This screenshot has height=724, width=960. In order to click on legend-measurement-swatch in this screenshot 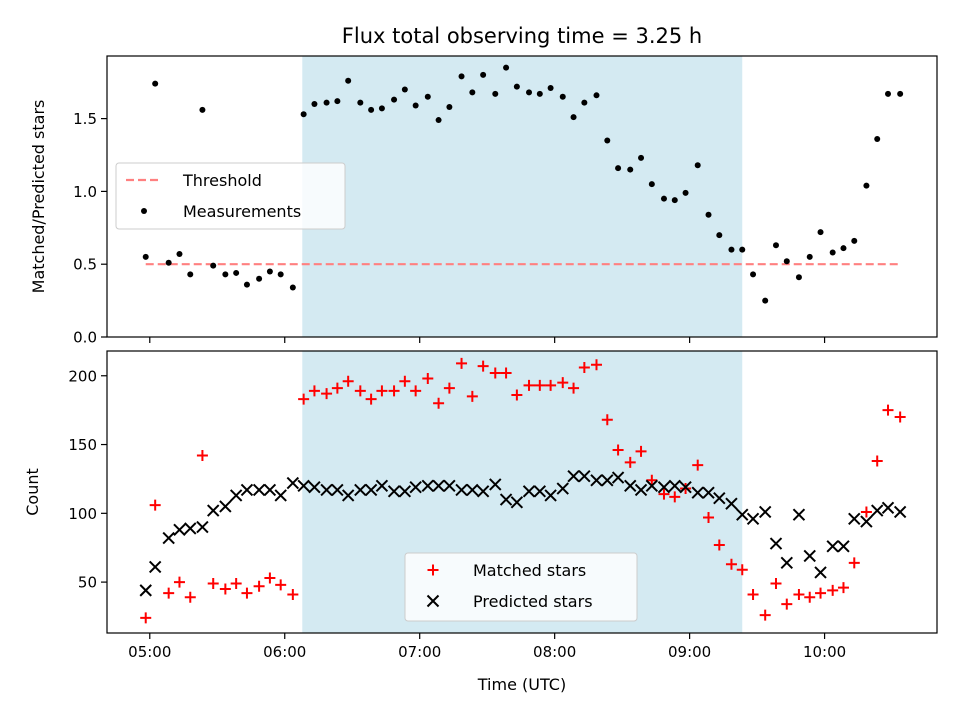, I will do `click(144, 211)`.